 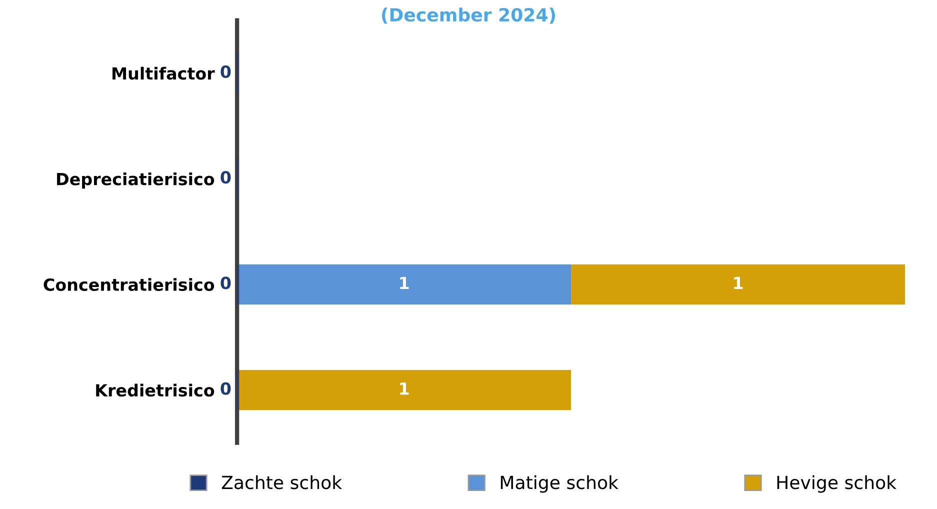 I want to click on legend-label: Zachte schok, so click(x=282, y=482).